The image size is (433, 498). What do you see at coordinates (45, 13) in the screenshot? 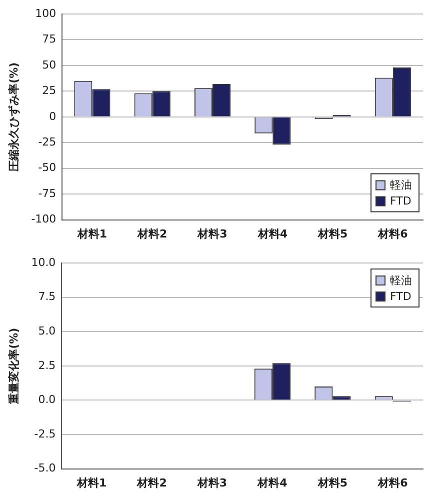
I see `y-tick-label: 100` at bounding box center [45, 13].